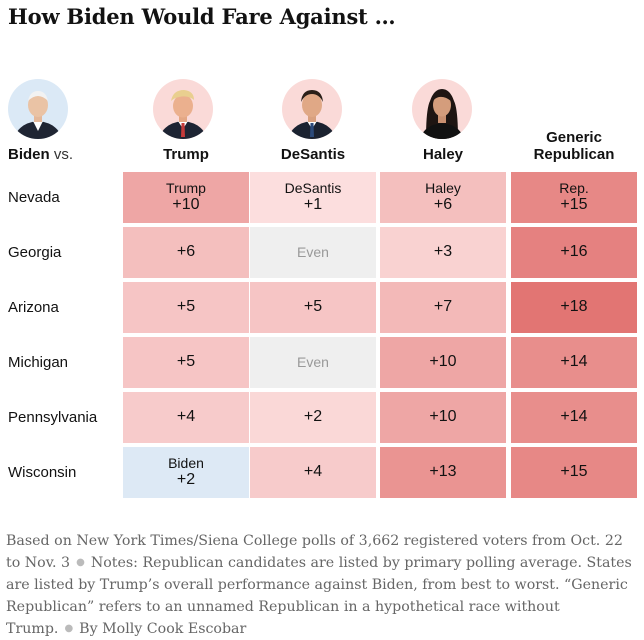  I want to click on column-header-trump: Trump, so click(186, 154).